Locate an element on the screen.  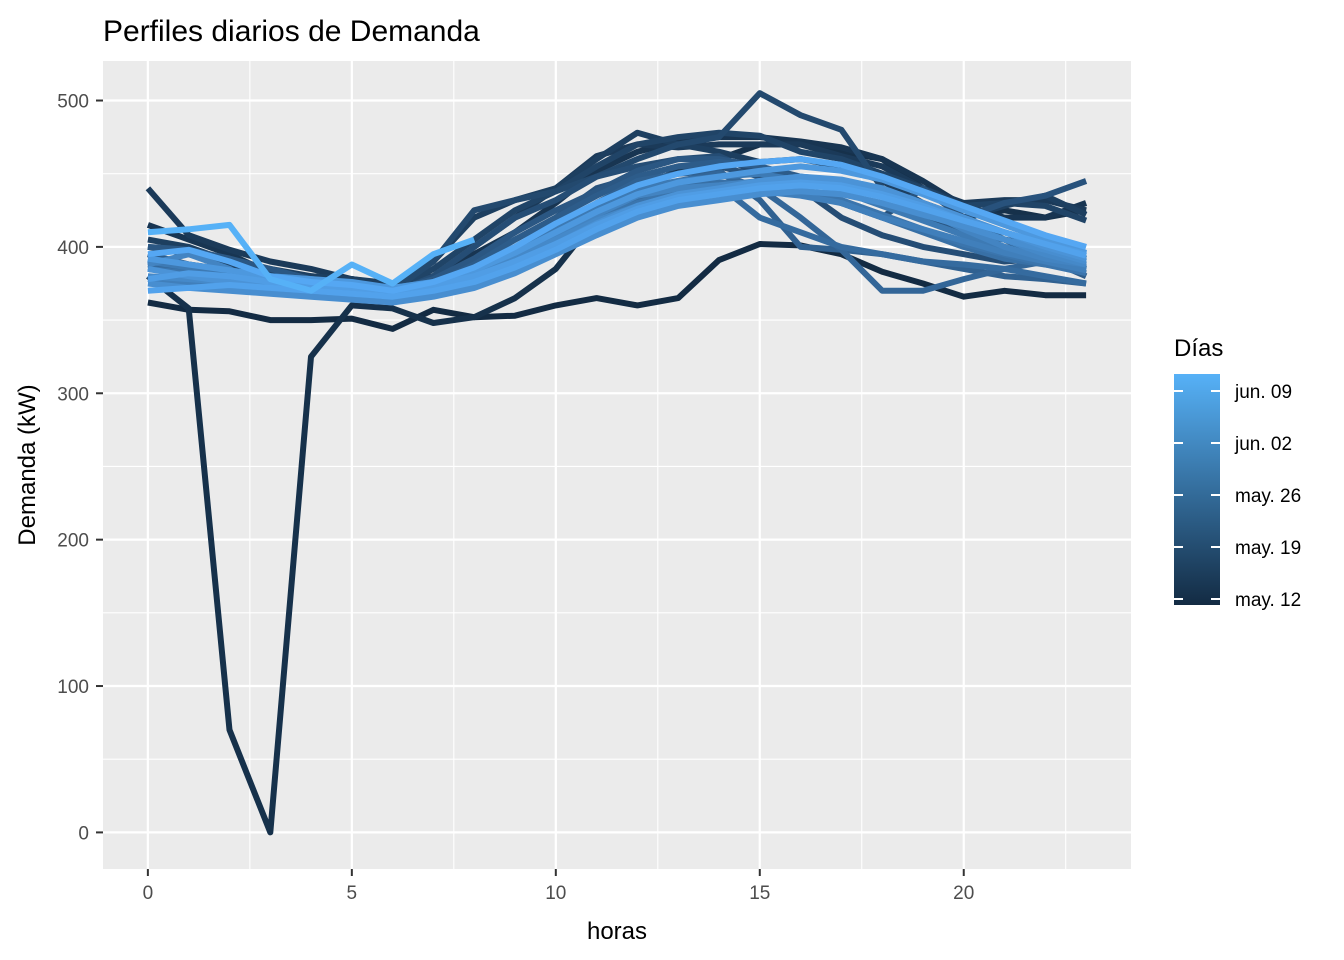
x-axis: 0 5 10 15 20 is located at coordinates (558, 886).